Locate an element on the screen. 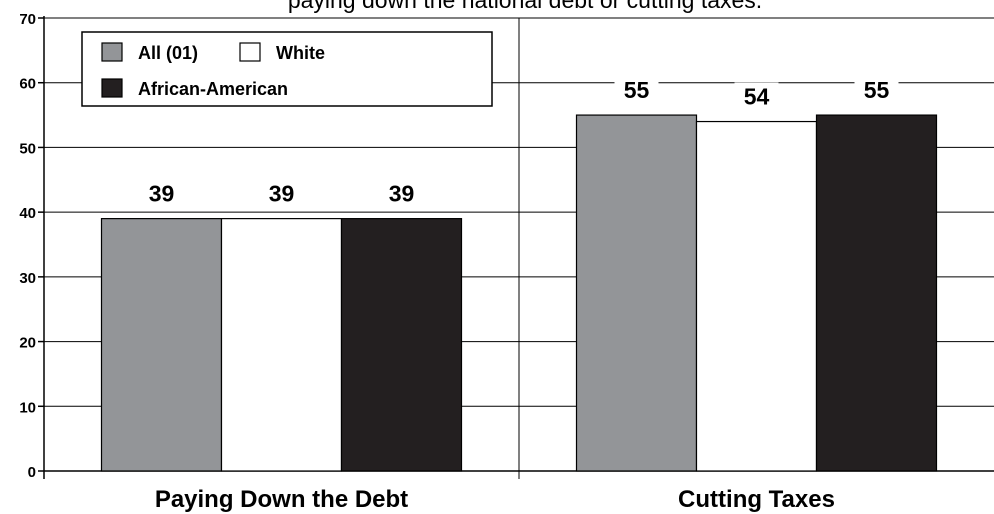 This screenshot has width=994, height=514. legend-label: African-American is located at coordinates (213, 89).